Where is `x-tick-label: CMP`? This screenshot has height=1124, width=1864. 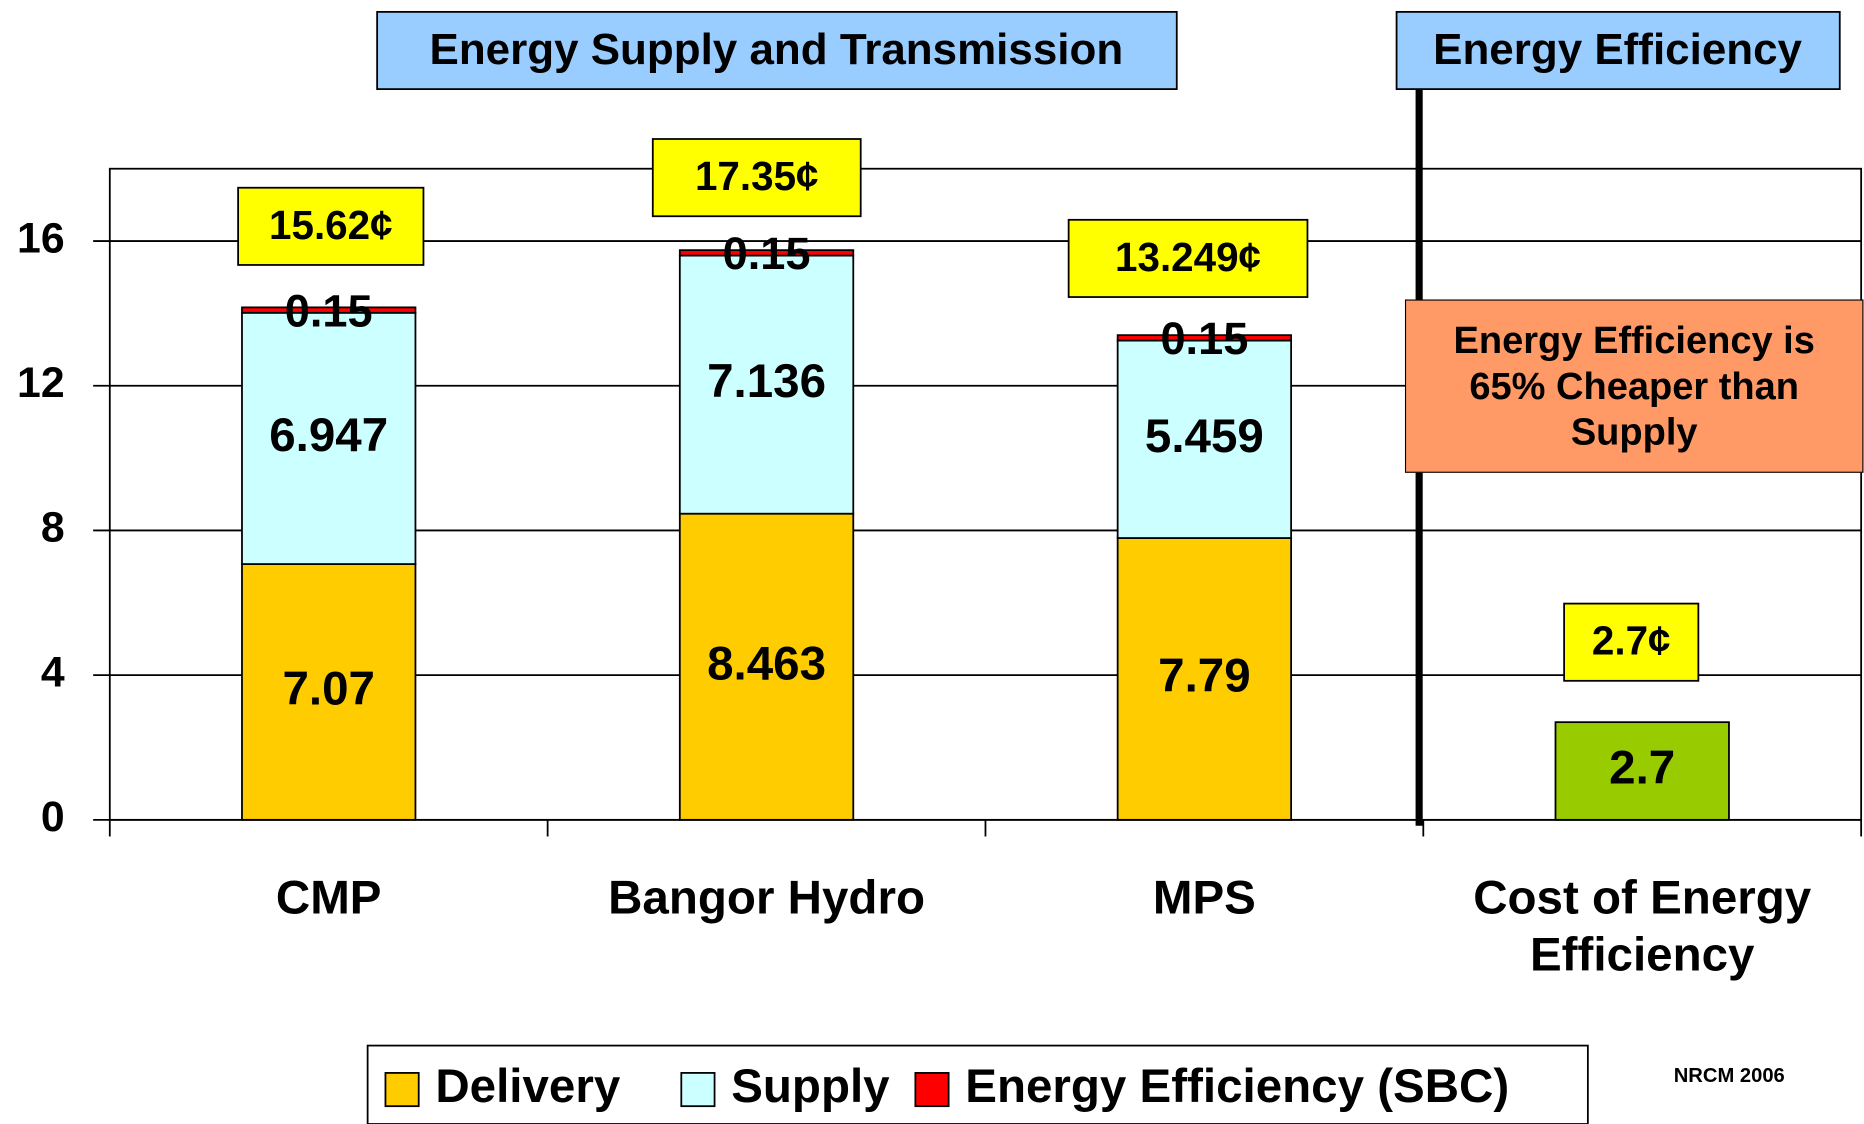
x-tick-label: CMP is located at coordinates (328, 898).